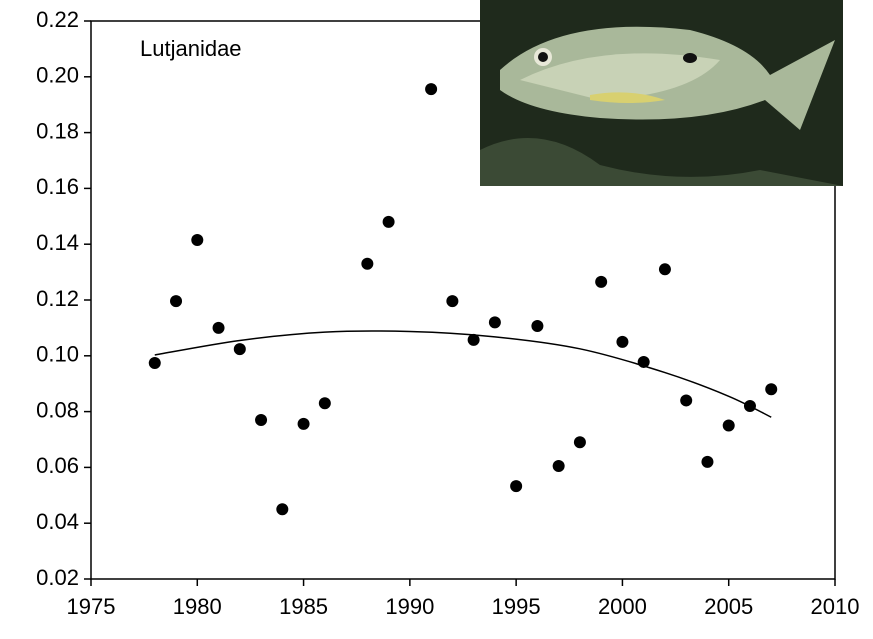  What do you see at coordinates (303, 606) in the screenshot?
I see `x-tick-label: 1985` at bounding box center [303, 606].